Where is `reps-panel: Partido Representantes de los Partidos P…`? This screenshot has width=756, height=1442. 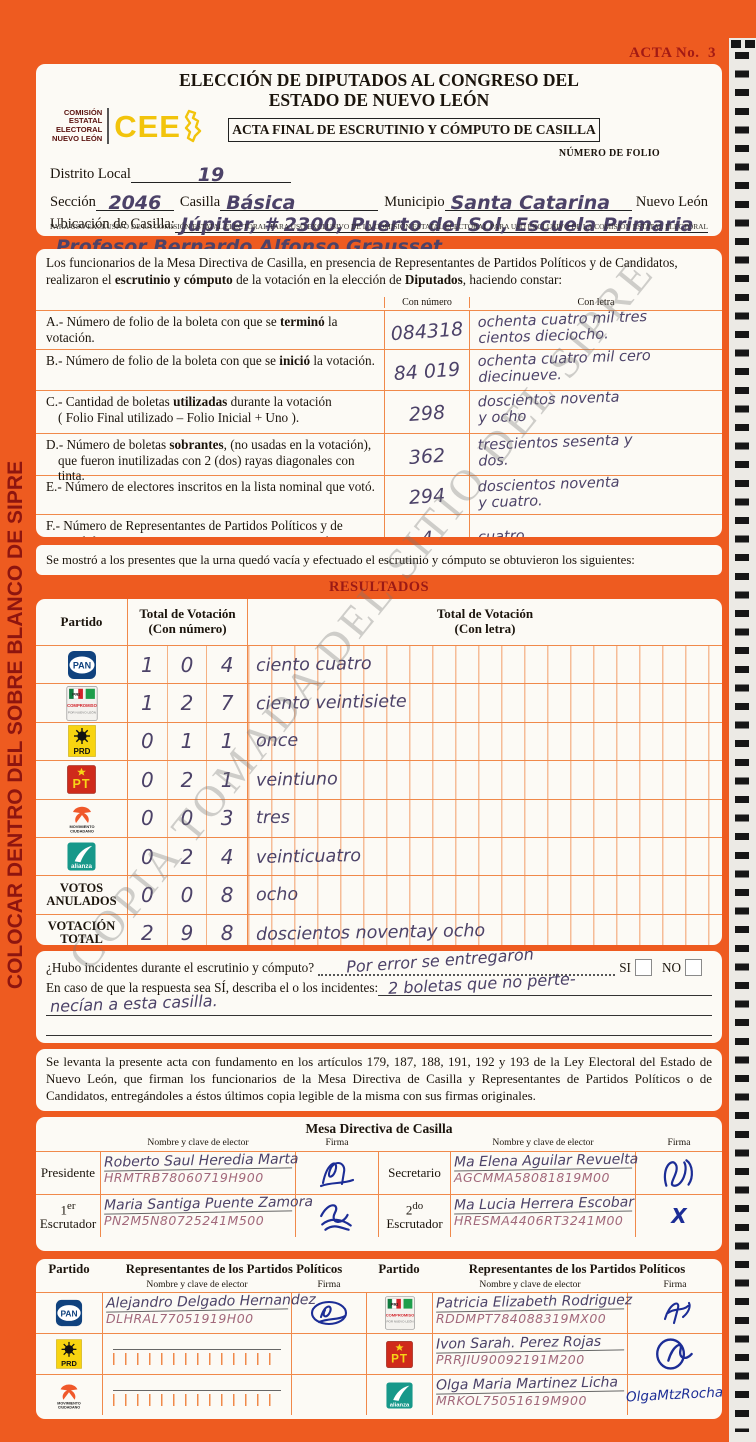
reps-panel: Partido Representantes de los Partidos P… is located at coordinates (379, 1339).